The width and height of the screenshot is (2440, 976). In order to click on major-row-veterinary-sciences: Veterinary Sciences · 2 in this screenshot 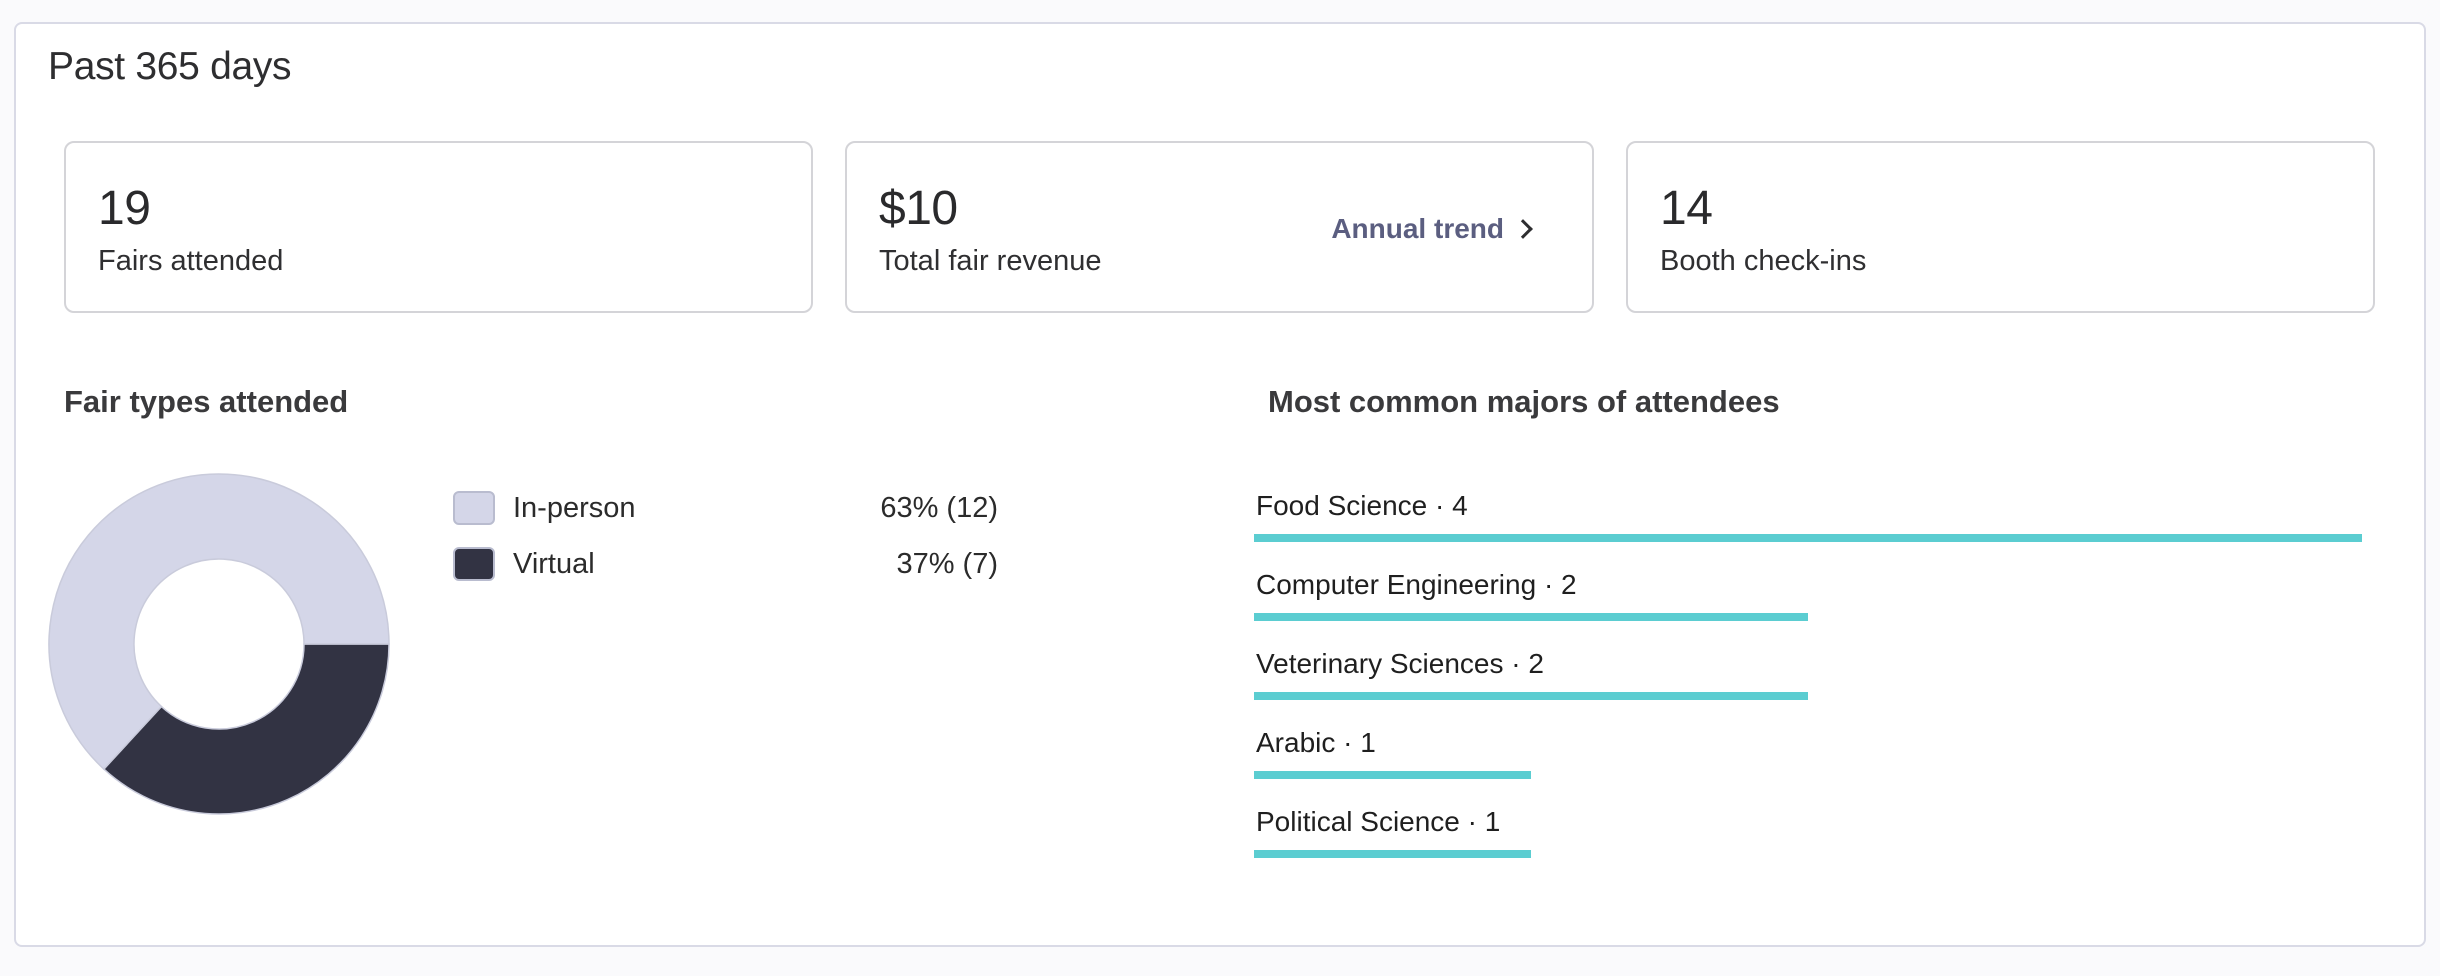, I will do `click(1808, 687)`.